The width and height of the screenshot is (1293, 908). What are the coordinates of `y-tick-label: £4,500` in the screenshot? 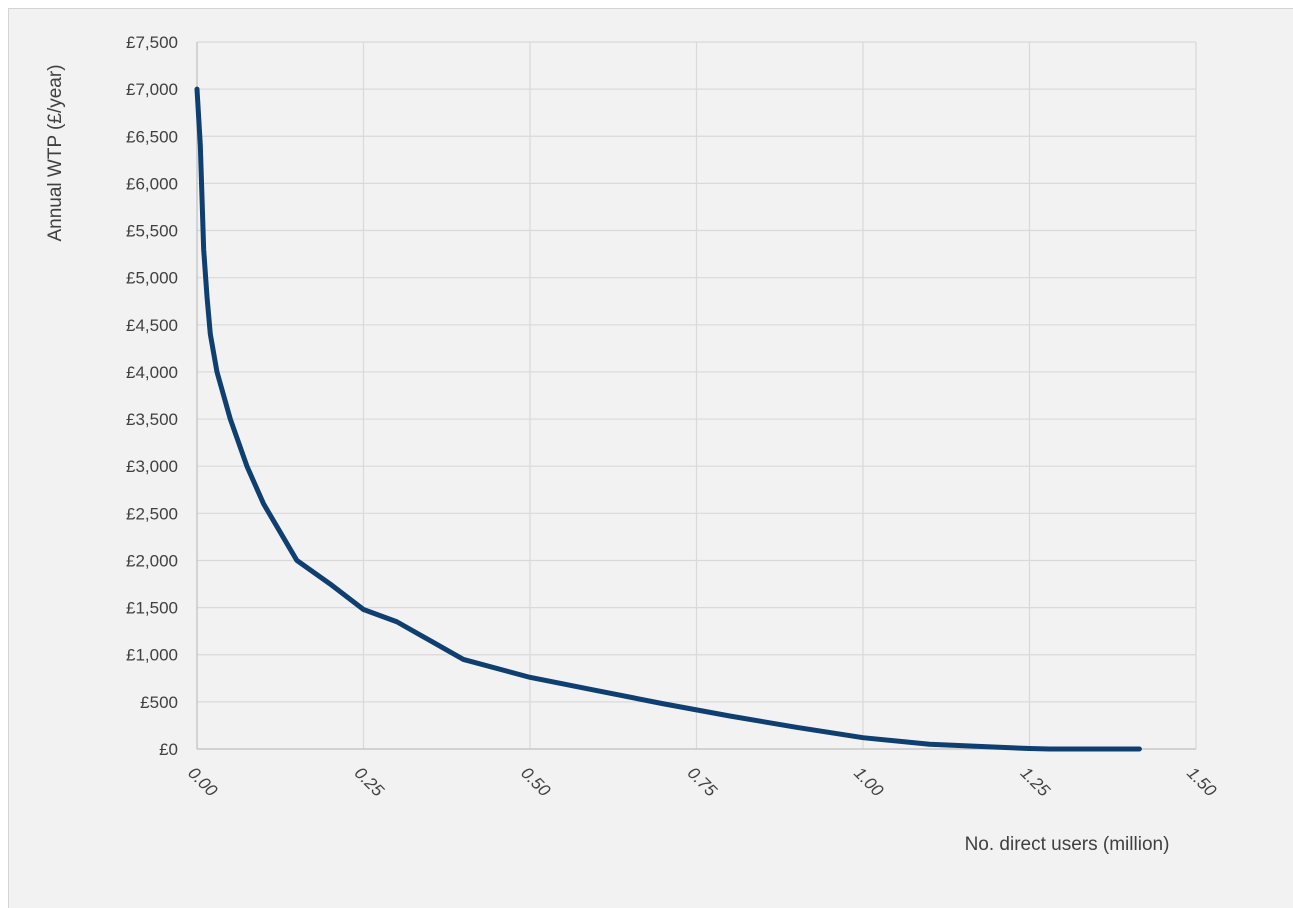 It's located at (152, 325).